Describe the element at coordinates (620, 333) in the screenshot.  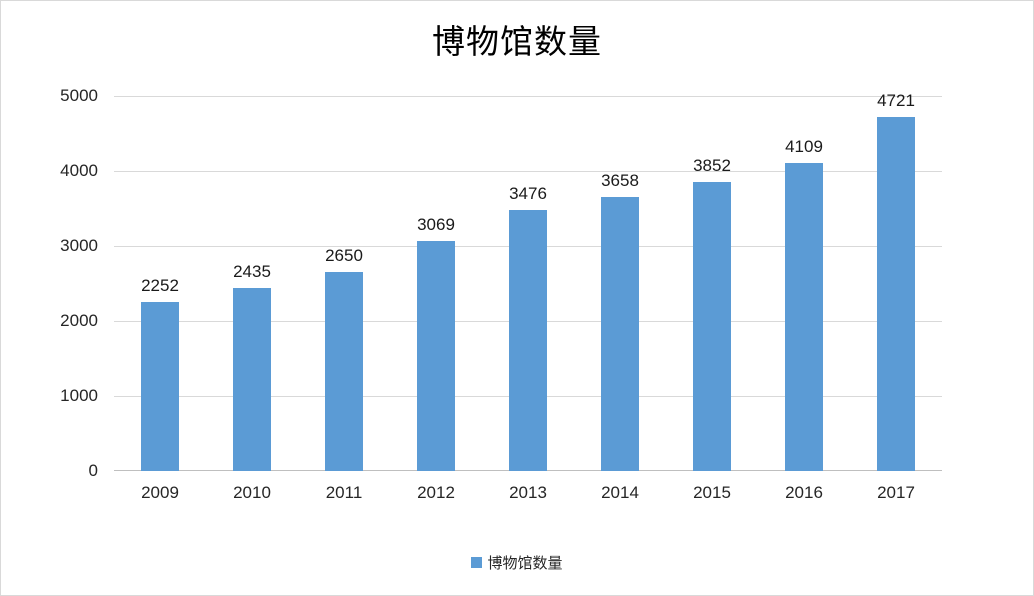
I see `bar-2014` at that location.